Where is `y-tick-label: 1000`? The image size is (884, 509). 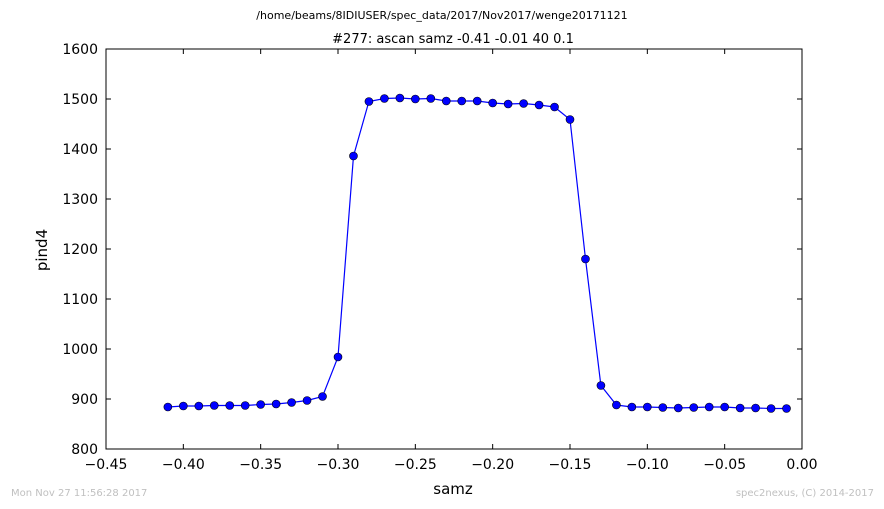 y-tick-label: 1000 is located at coordinates (80, 350).